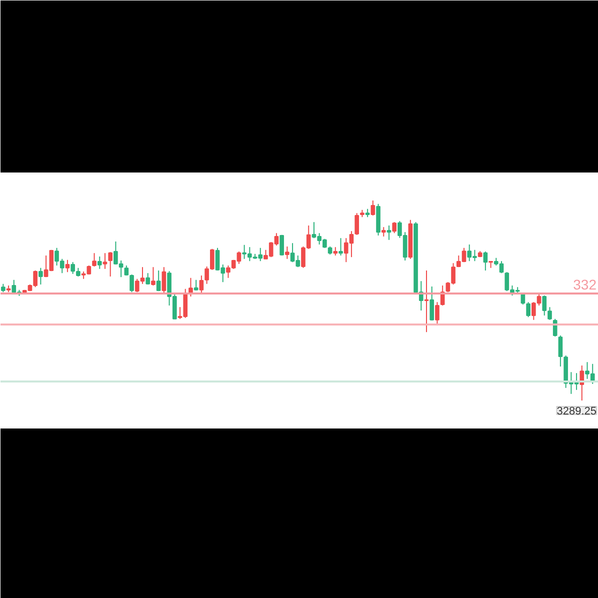 This screenshot has height=598, width=598. I want to click on text: 3289.25, so click(576, 412).